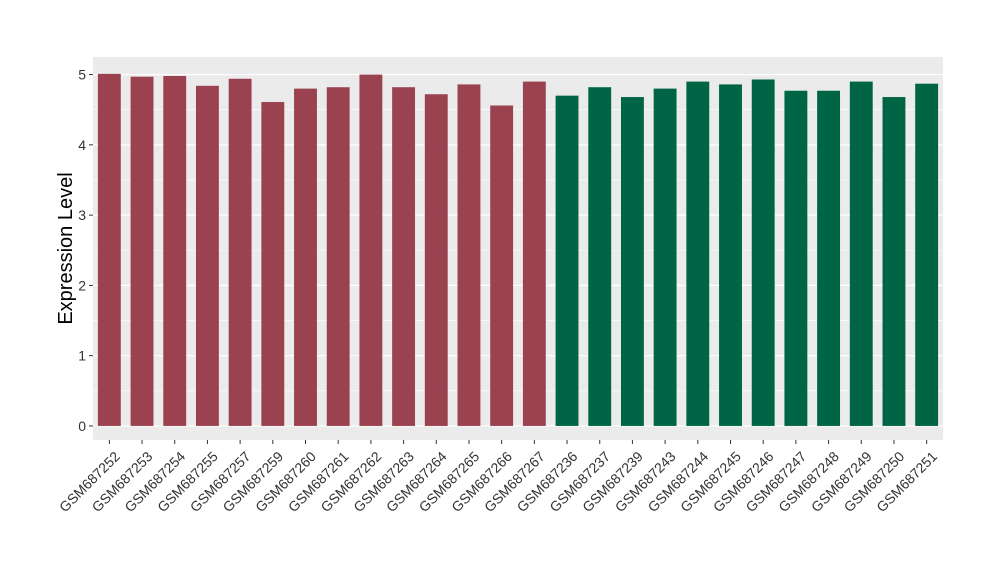 Image resolution: width=1000 pixels, height=580 pixels. I want to click on y-tick-label: 0, so click(82, 426).